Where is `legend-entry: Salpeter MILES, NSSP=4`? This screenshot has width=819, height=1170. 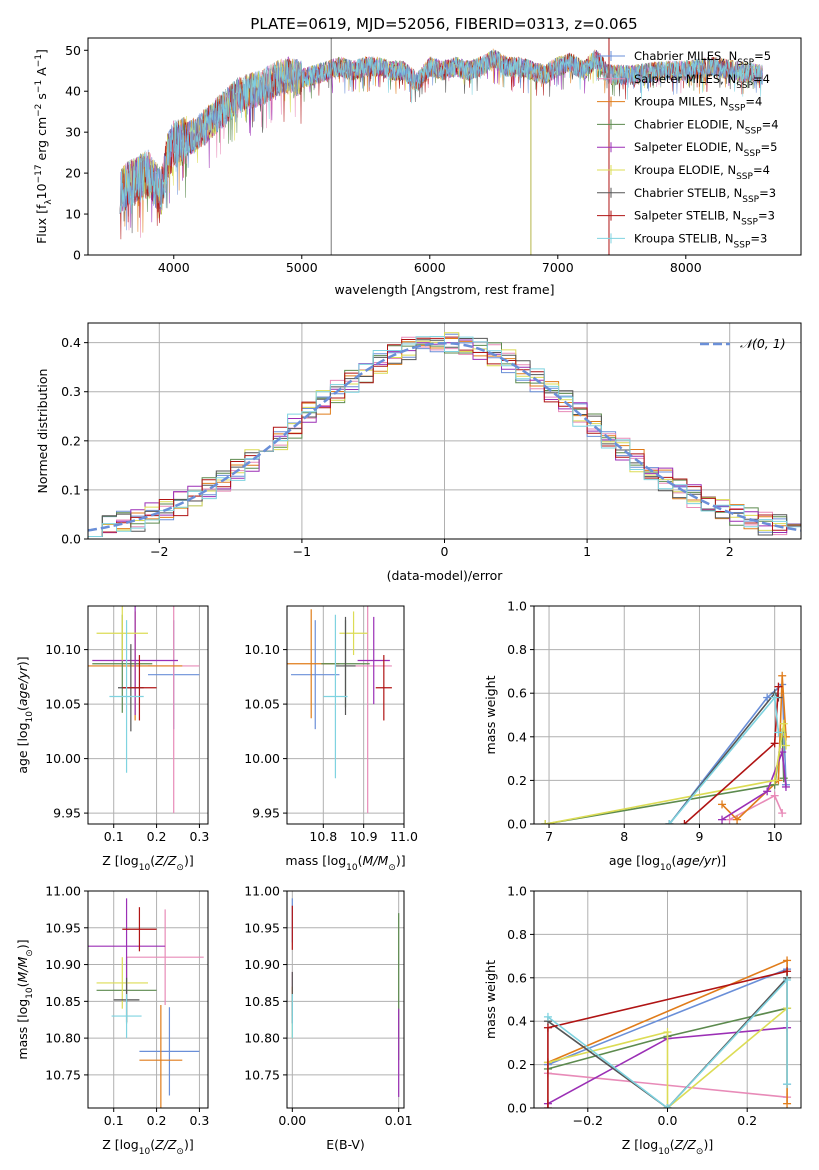
legend-entry: Salpeter MILES, NSSP=4 is located at coordinates (702, 81).